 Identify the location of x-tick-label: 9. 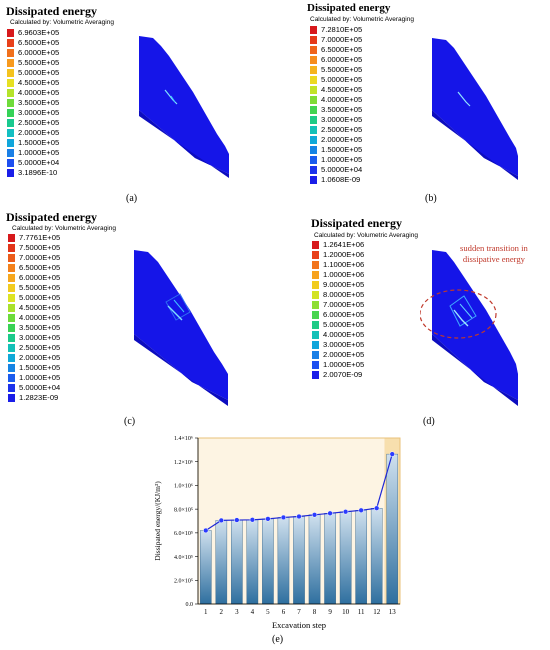
(330, 612).